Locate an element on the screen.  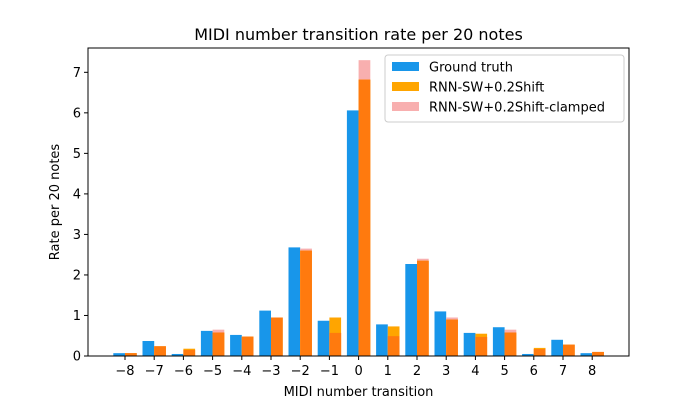
x-tick-label: −4 is located at coordinates (241, 371).